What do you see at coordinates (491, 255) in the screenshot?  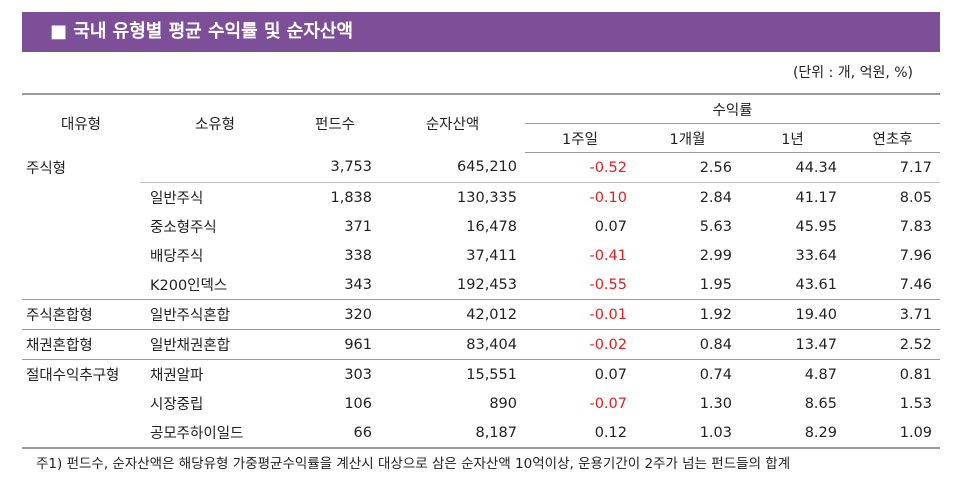 I see `net-assets: 37,411` at bounding box center [491, 255].